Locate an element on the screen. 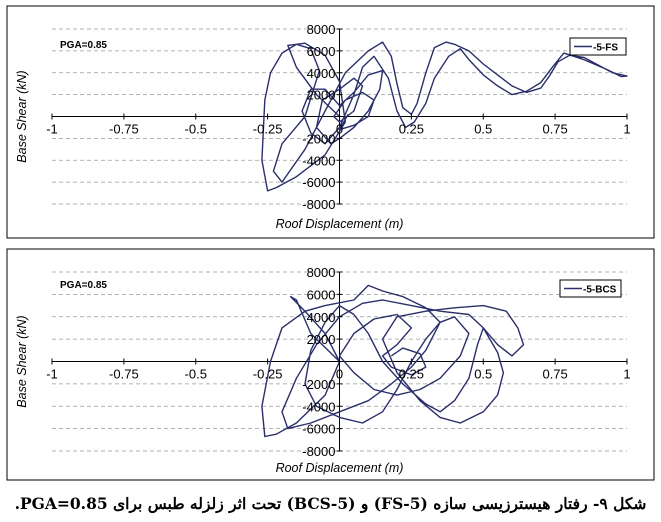 The image size is (661, 522). legend-label: -5-BCS is located at coordinates (600, 290).